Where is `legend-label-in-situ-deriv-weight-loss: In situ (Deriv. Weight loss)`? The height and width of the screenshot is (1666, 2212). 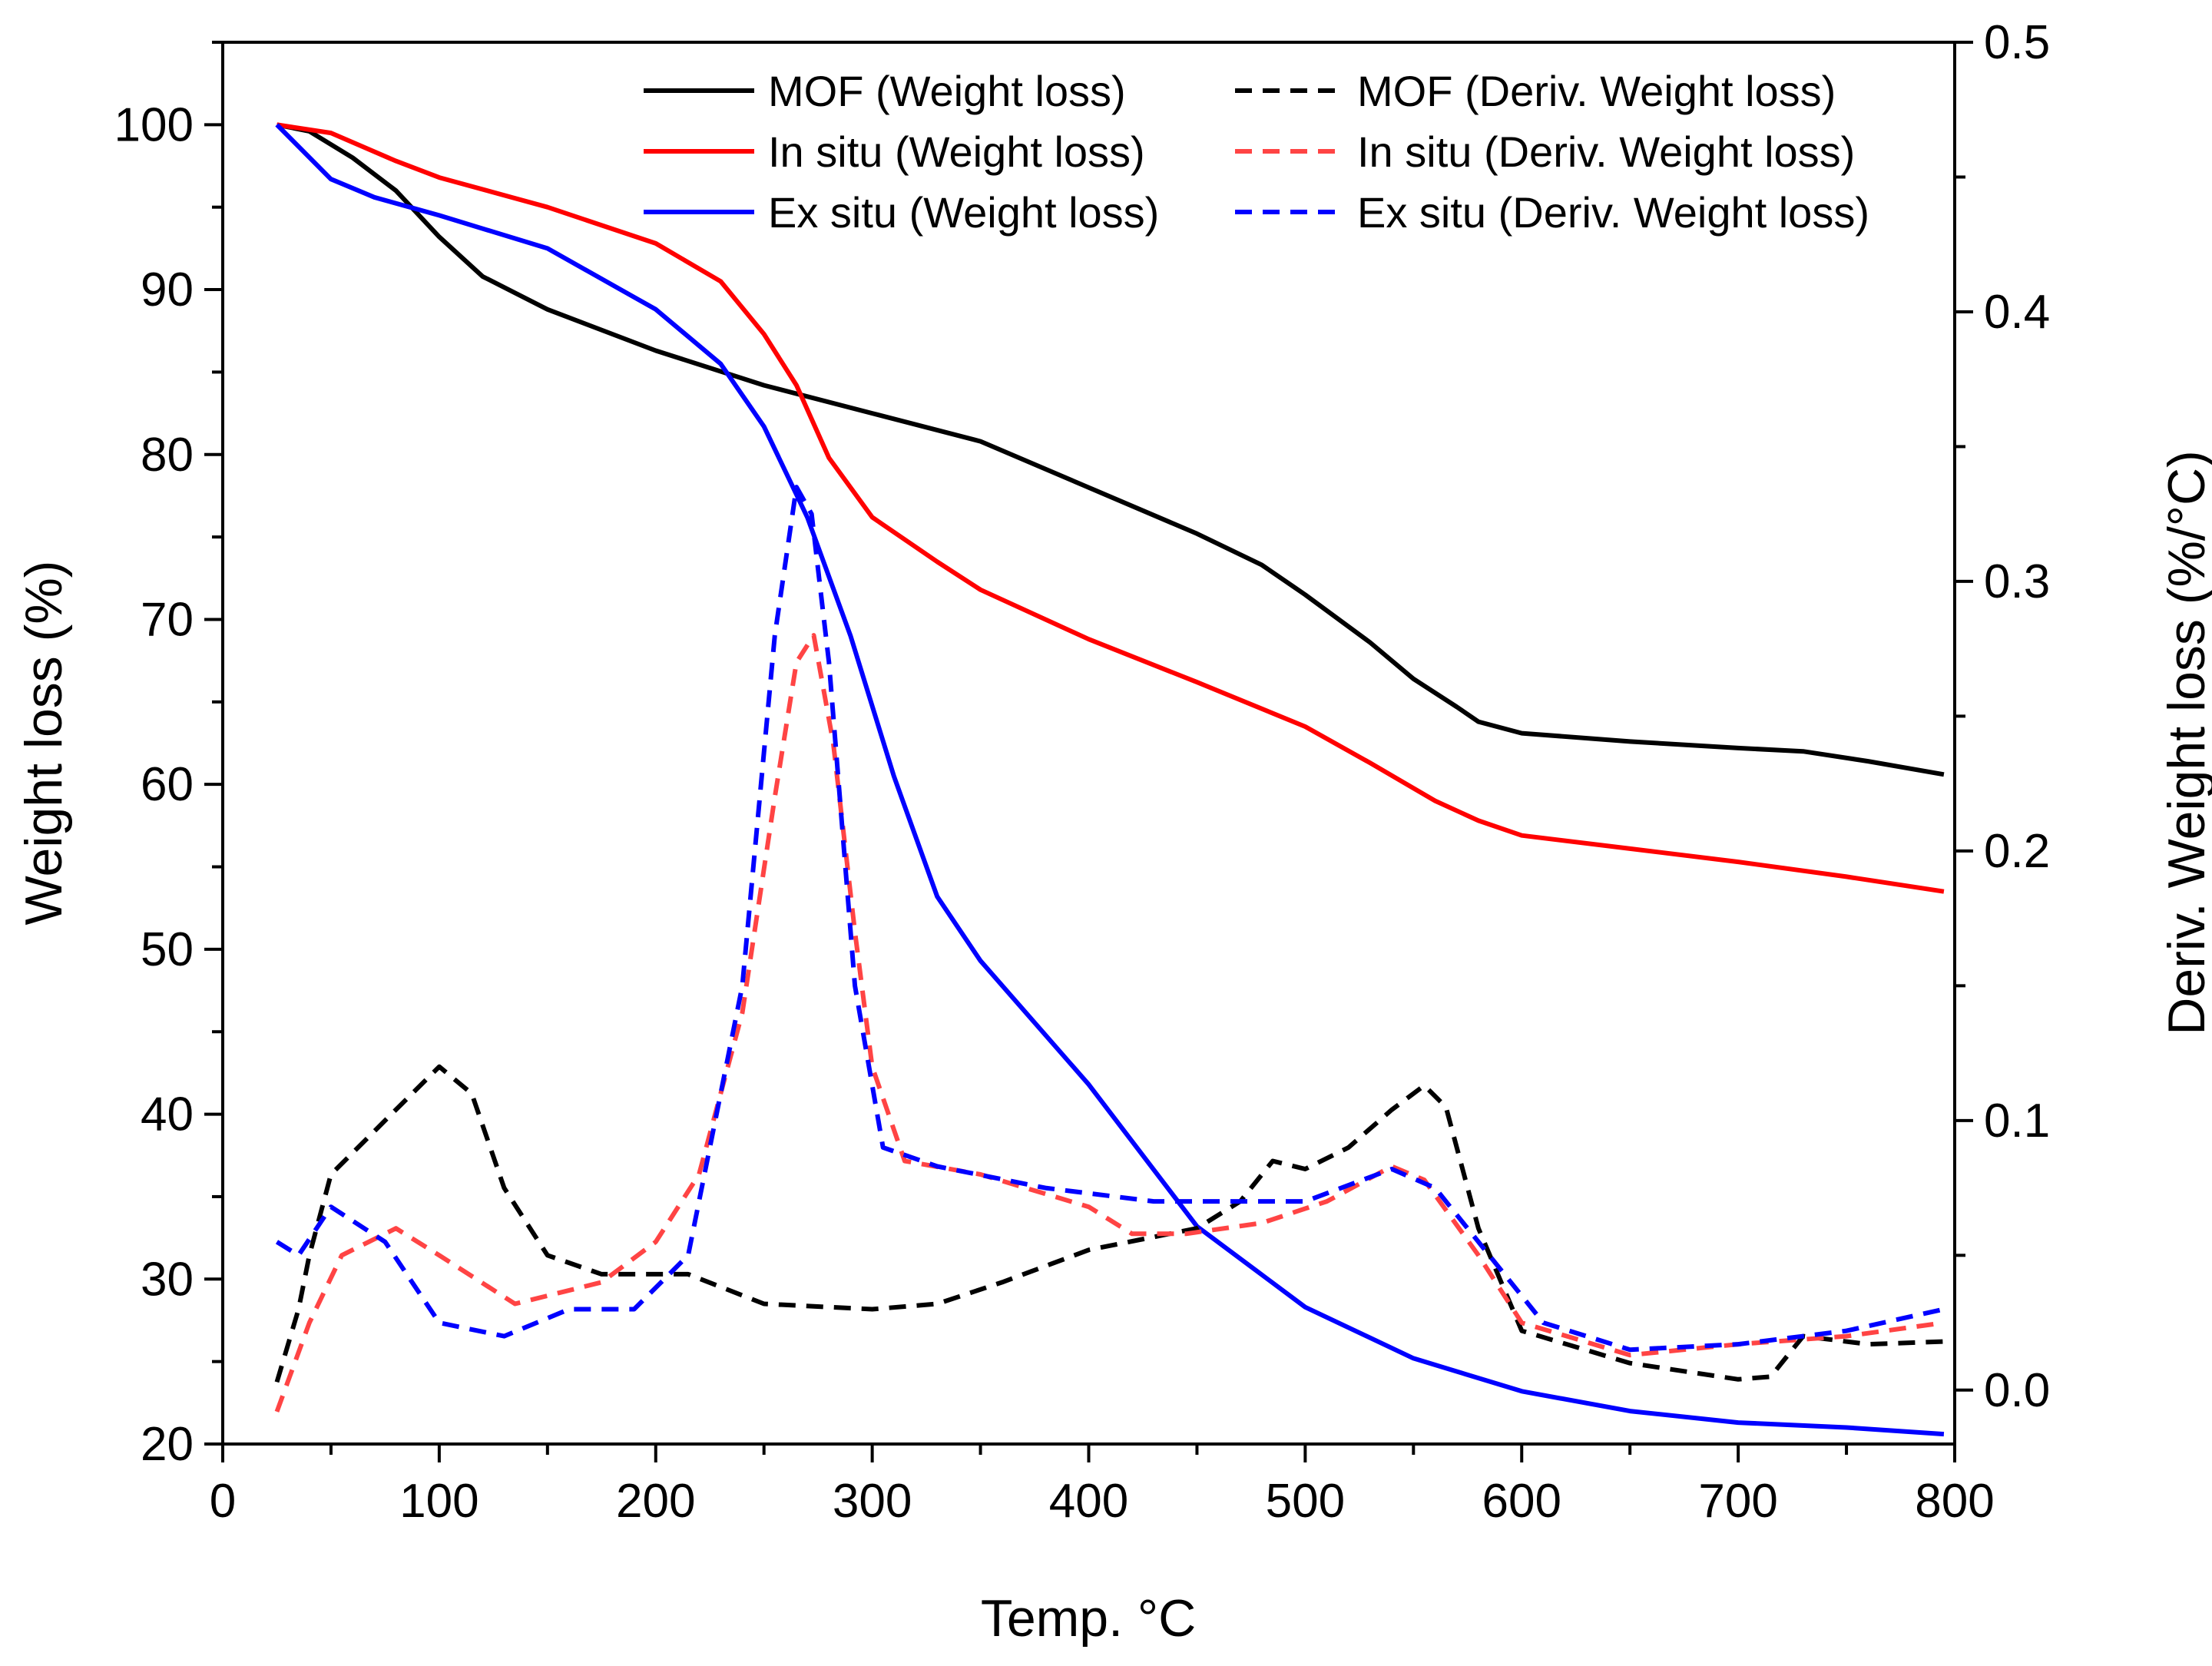 legend-label-in-situ-deriv-weight-loss: In situ (Deriv. Weight loss) is located at coordinates (1606, 152).